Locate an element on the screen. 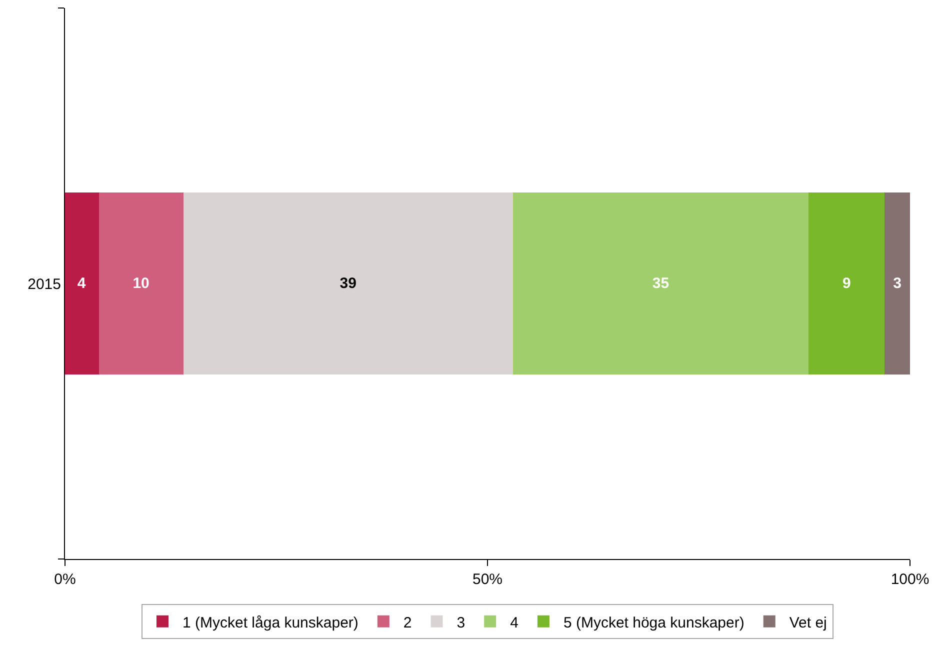 Image resolution: width=938 pixels, height=647 pixels. legend-label: 2 is located at coordinates (407, 623).